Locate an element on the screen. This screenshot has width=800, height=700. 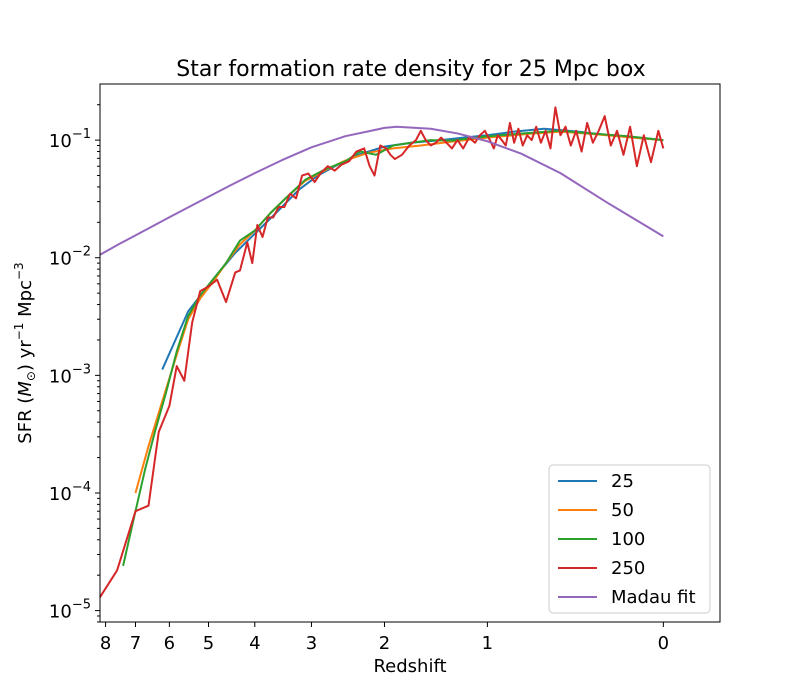
y-tick-label: 10⁻⁵ is located at coordinates (70, 610).